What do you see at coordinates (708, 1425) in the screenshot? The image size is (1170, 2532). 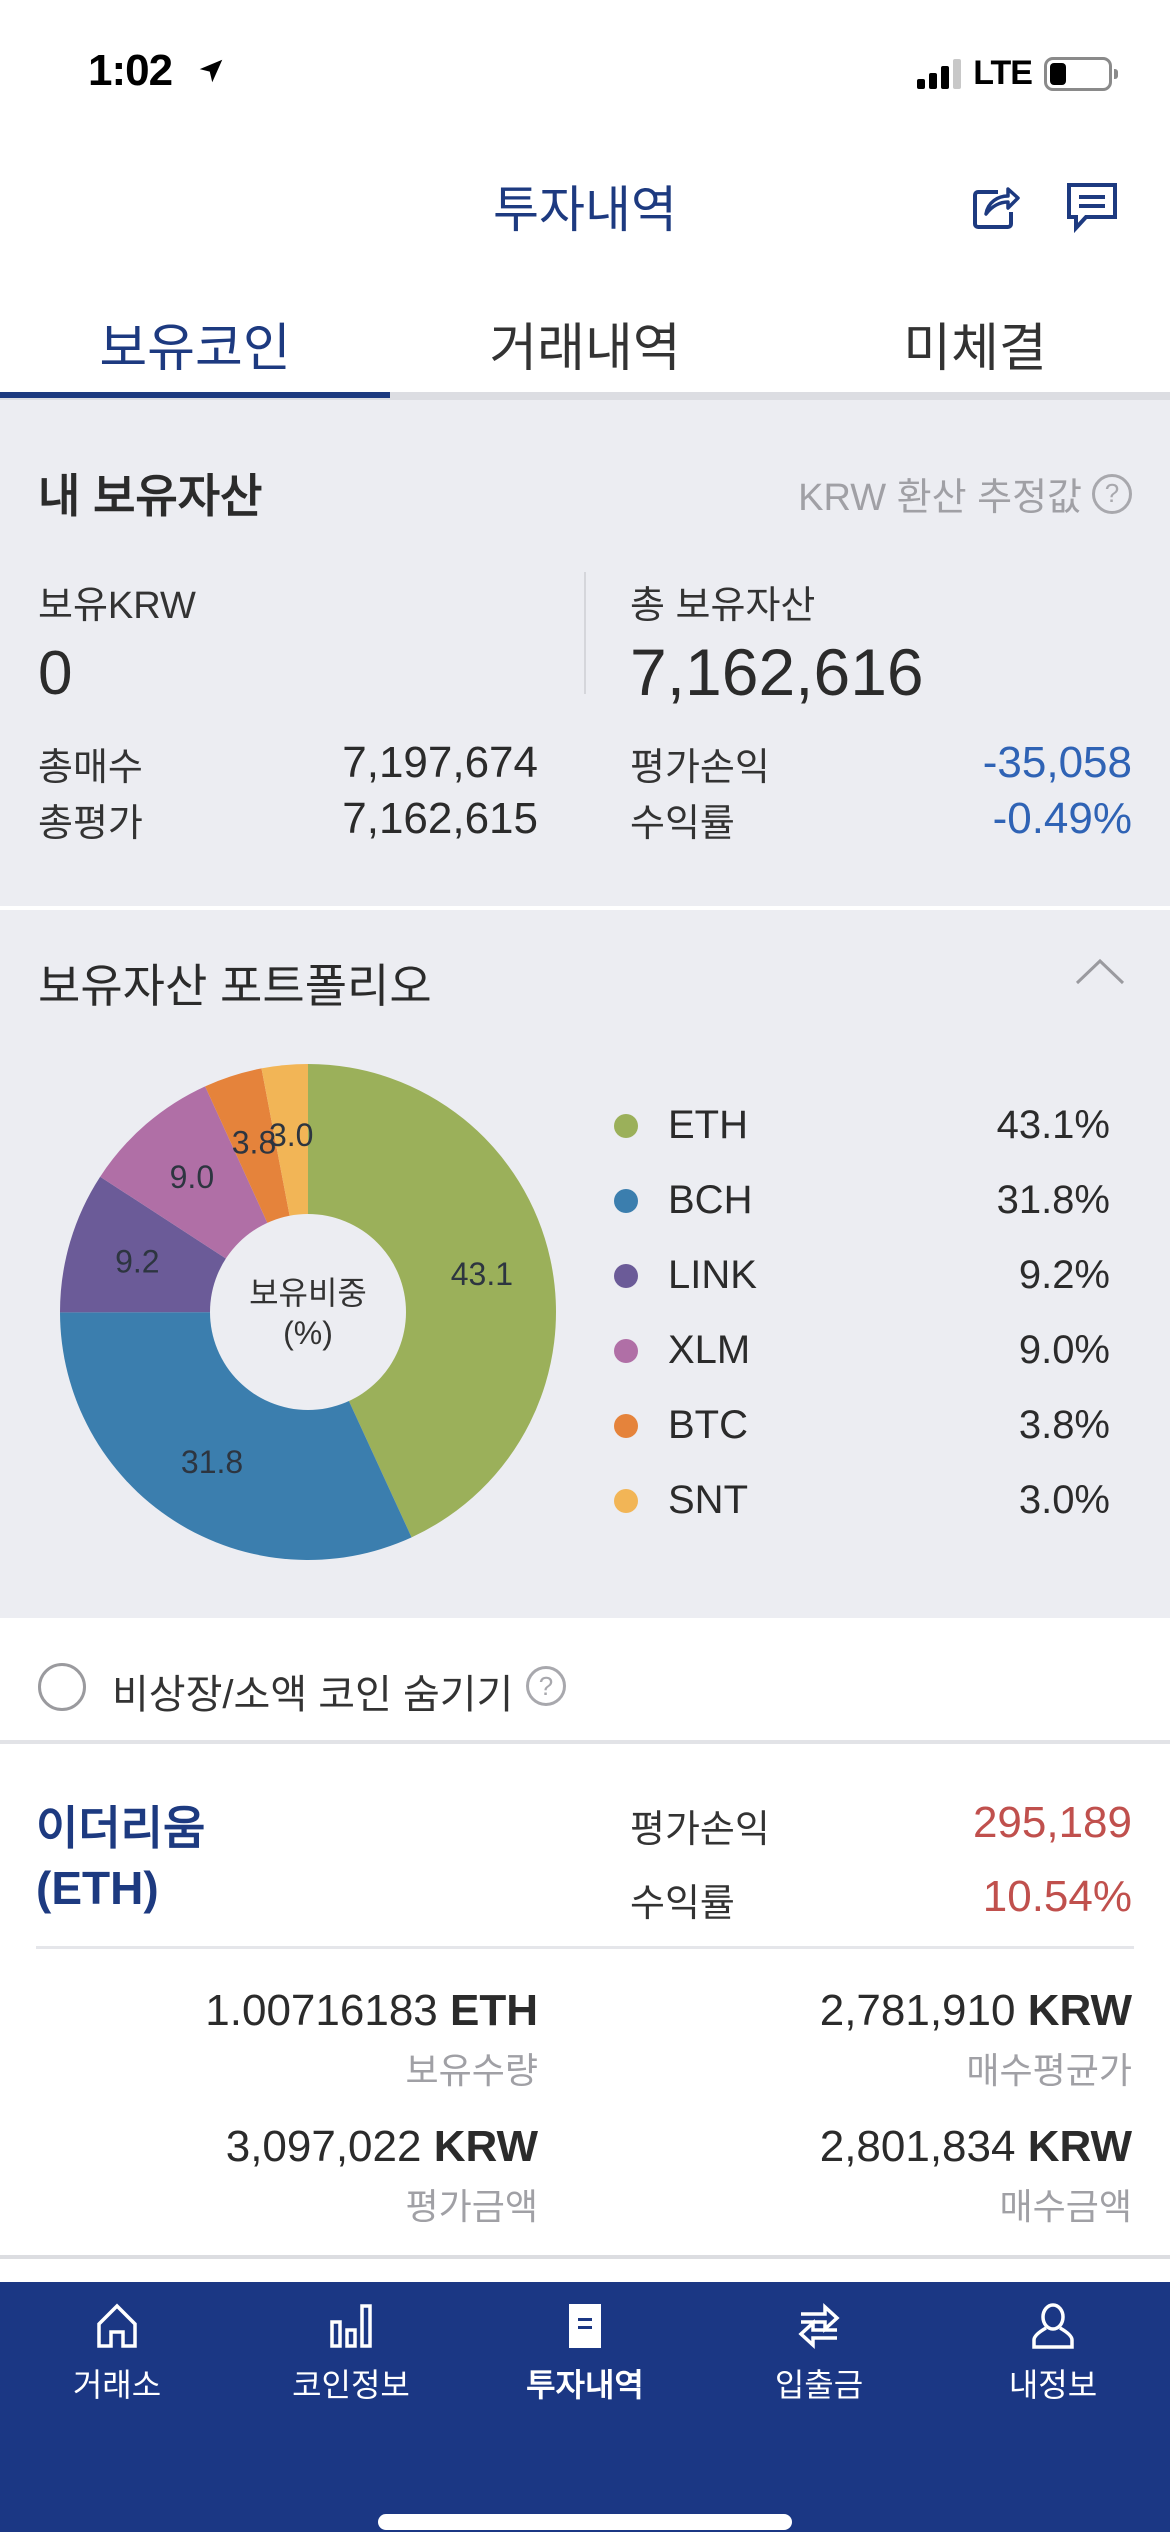 I see `legend-name: BTC` at bounding box center [708, 1425].